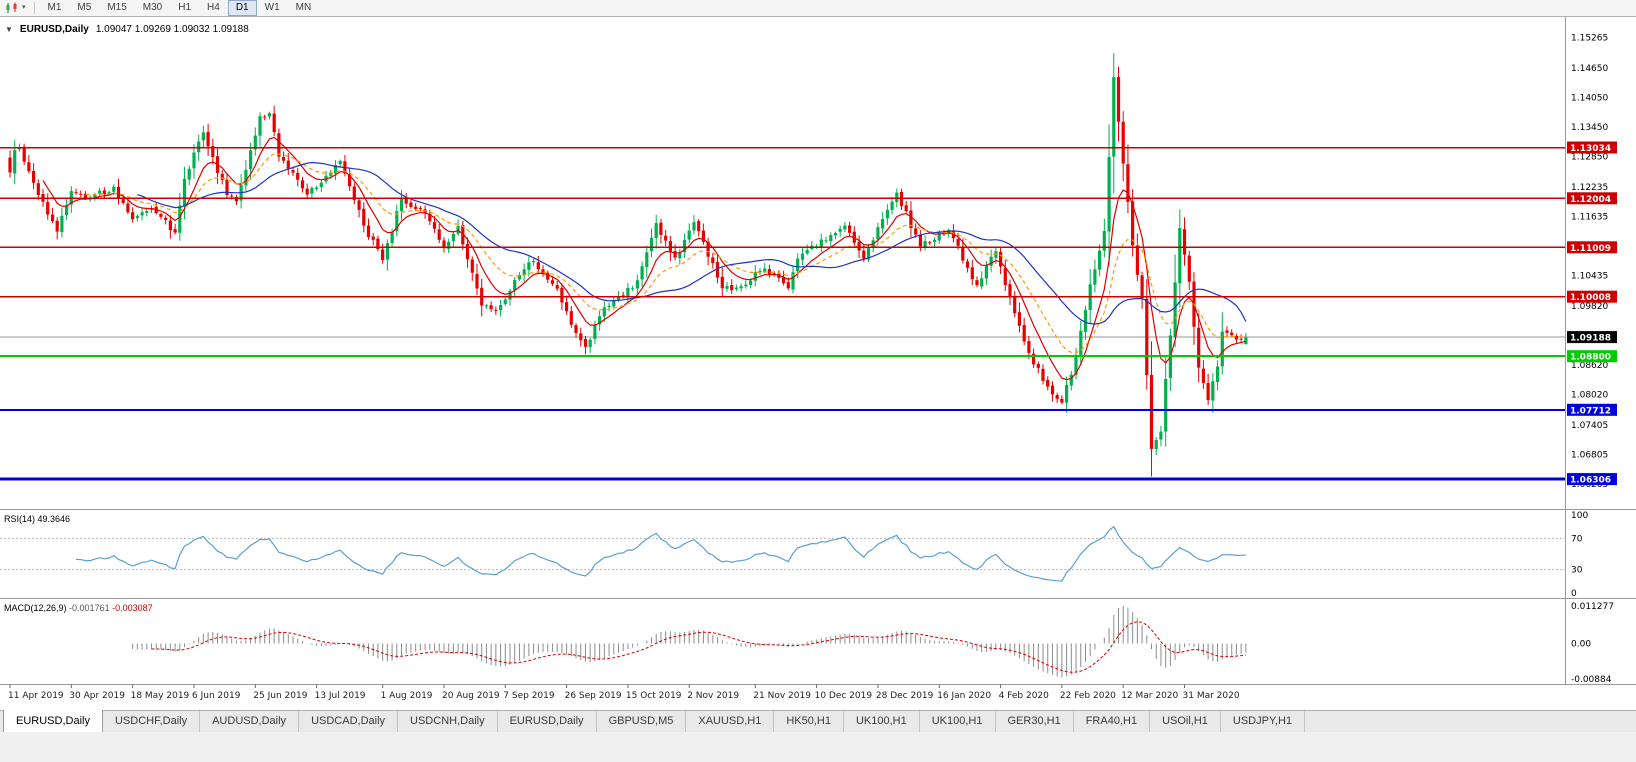 This screenshot has height=762, width=1636. Describe the element at coordinates (641, 721) in the screenshot. I see `chart-tab-6-gbpusd-m5: GBPUSD,M5` at that location.